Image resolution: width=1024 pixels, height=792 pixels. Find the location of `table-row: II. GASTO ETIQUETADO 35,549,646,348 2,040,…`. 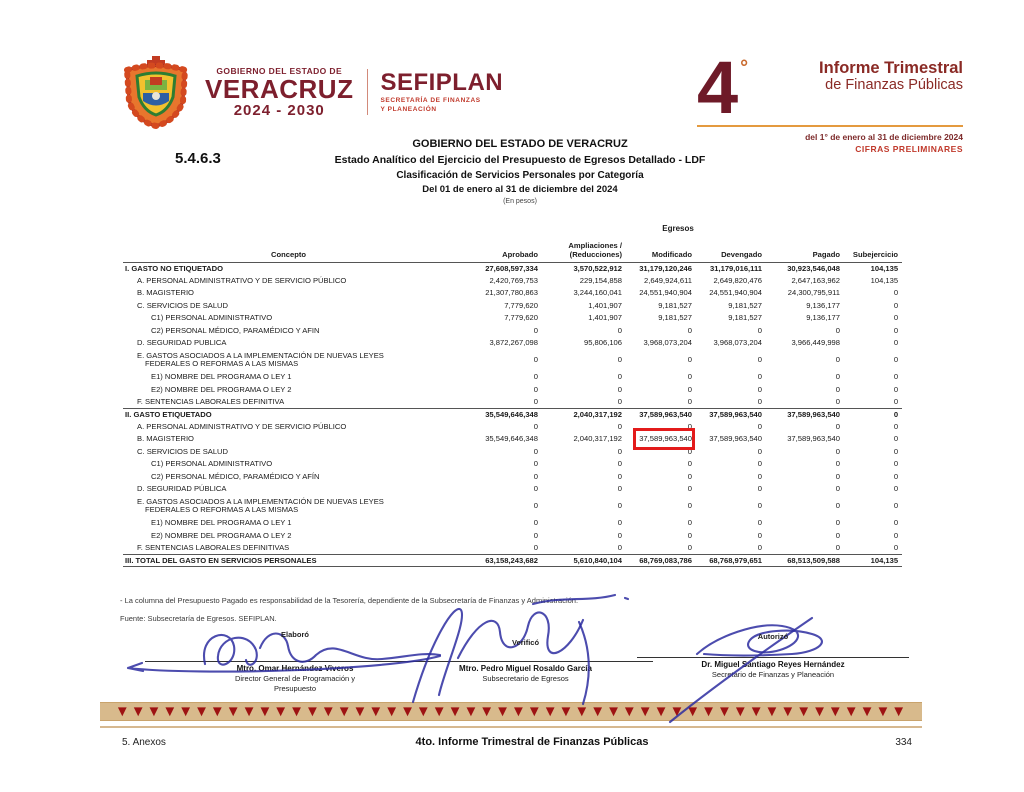

table-row: II. GASTO ETIQUETADO 35,549,646,348 2,040,… is located at coordinates (513, 414).